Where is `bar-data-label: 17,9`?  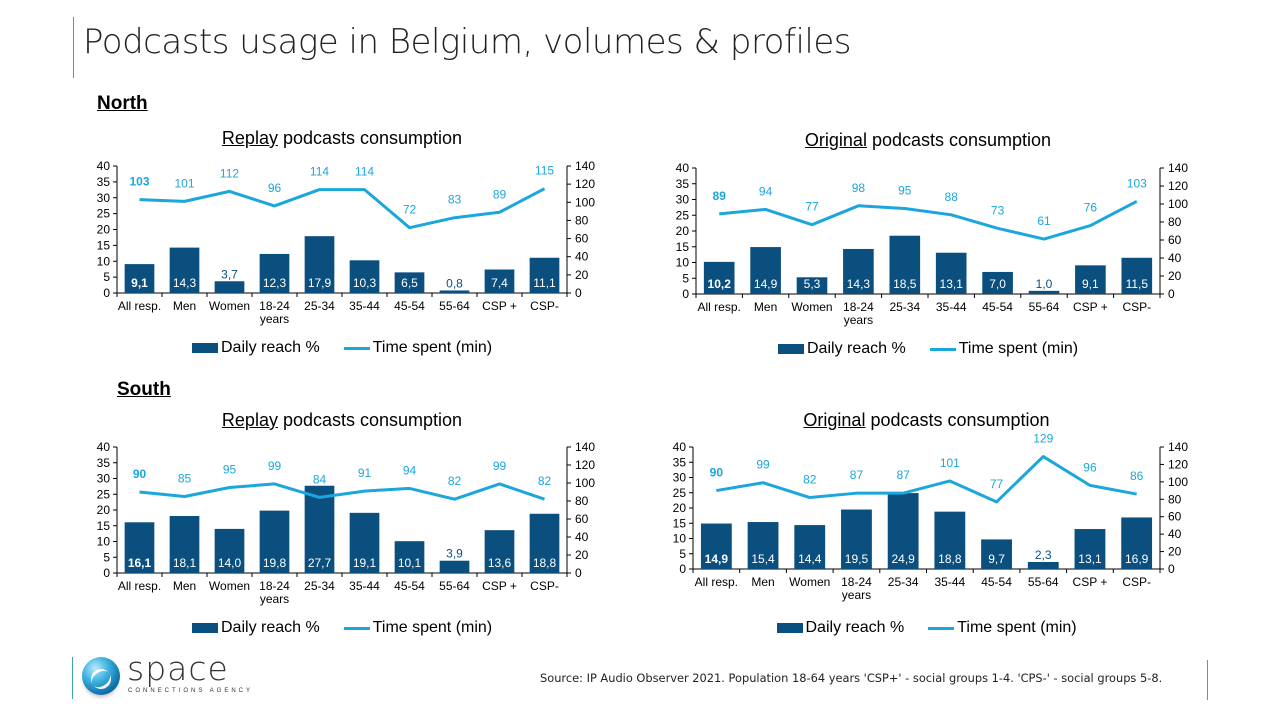 bar-data-label: 17,9 is located at coordinates (320, 283).